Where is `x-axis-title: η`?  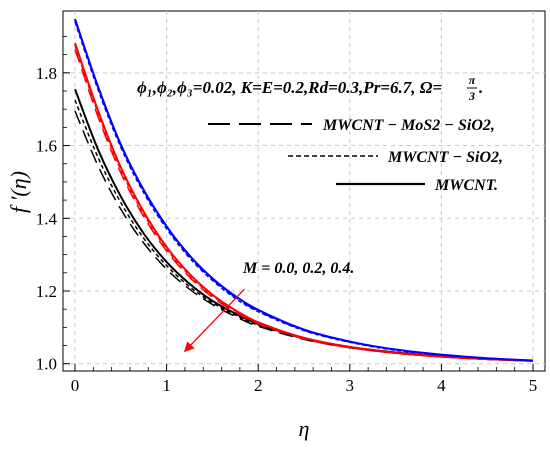
x-axis-title: η is located at coordinates (304, 428).